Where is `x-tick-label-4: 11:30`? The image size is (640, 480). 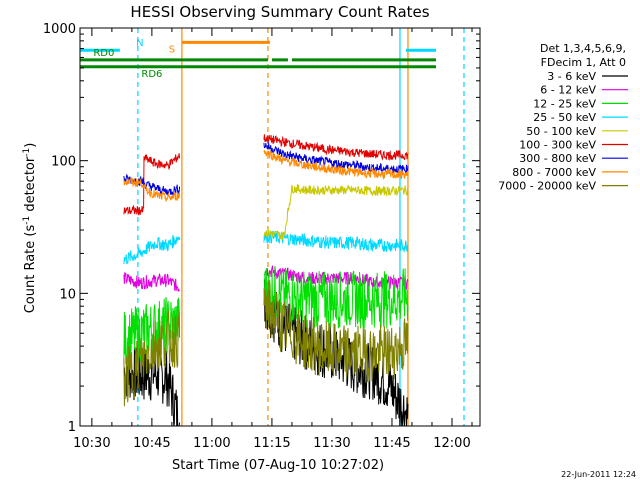 x-tick-label-4: 11:30 is located at coordinates (331, 443).